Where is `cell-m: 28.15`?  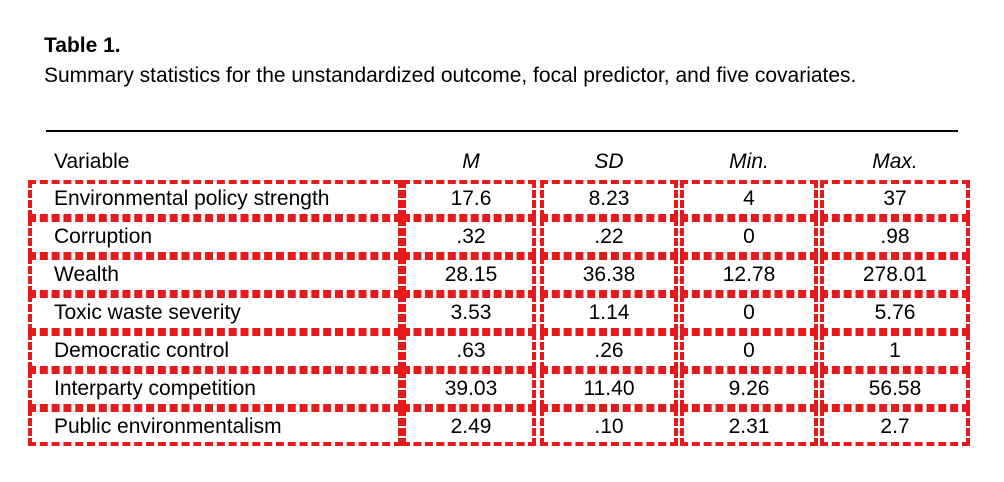
cell-m: 28.15 is located at coordinates (471, 274).